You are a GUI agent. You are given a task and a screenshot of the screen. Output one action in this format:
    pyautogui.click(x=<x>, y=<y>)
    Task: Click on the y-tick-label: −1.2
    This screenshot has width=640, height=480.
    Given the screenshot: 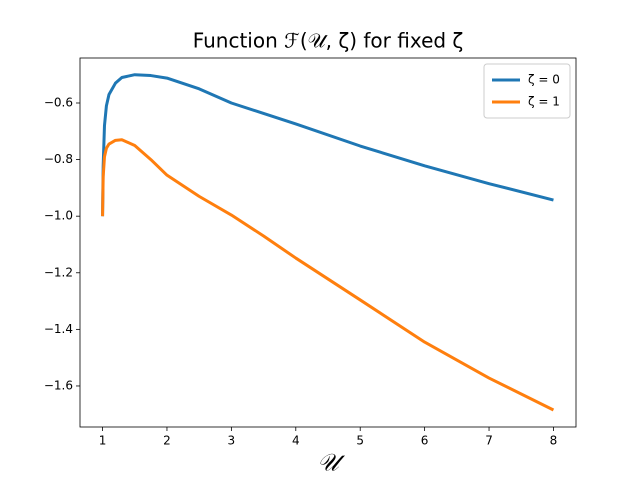 What is the action you would take?
    pyautogui.click(x=58, y=272)
    